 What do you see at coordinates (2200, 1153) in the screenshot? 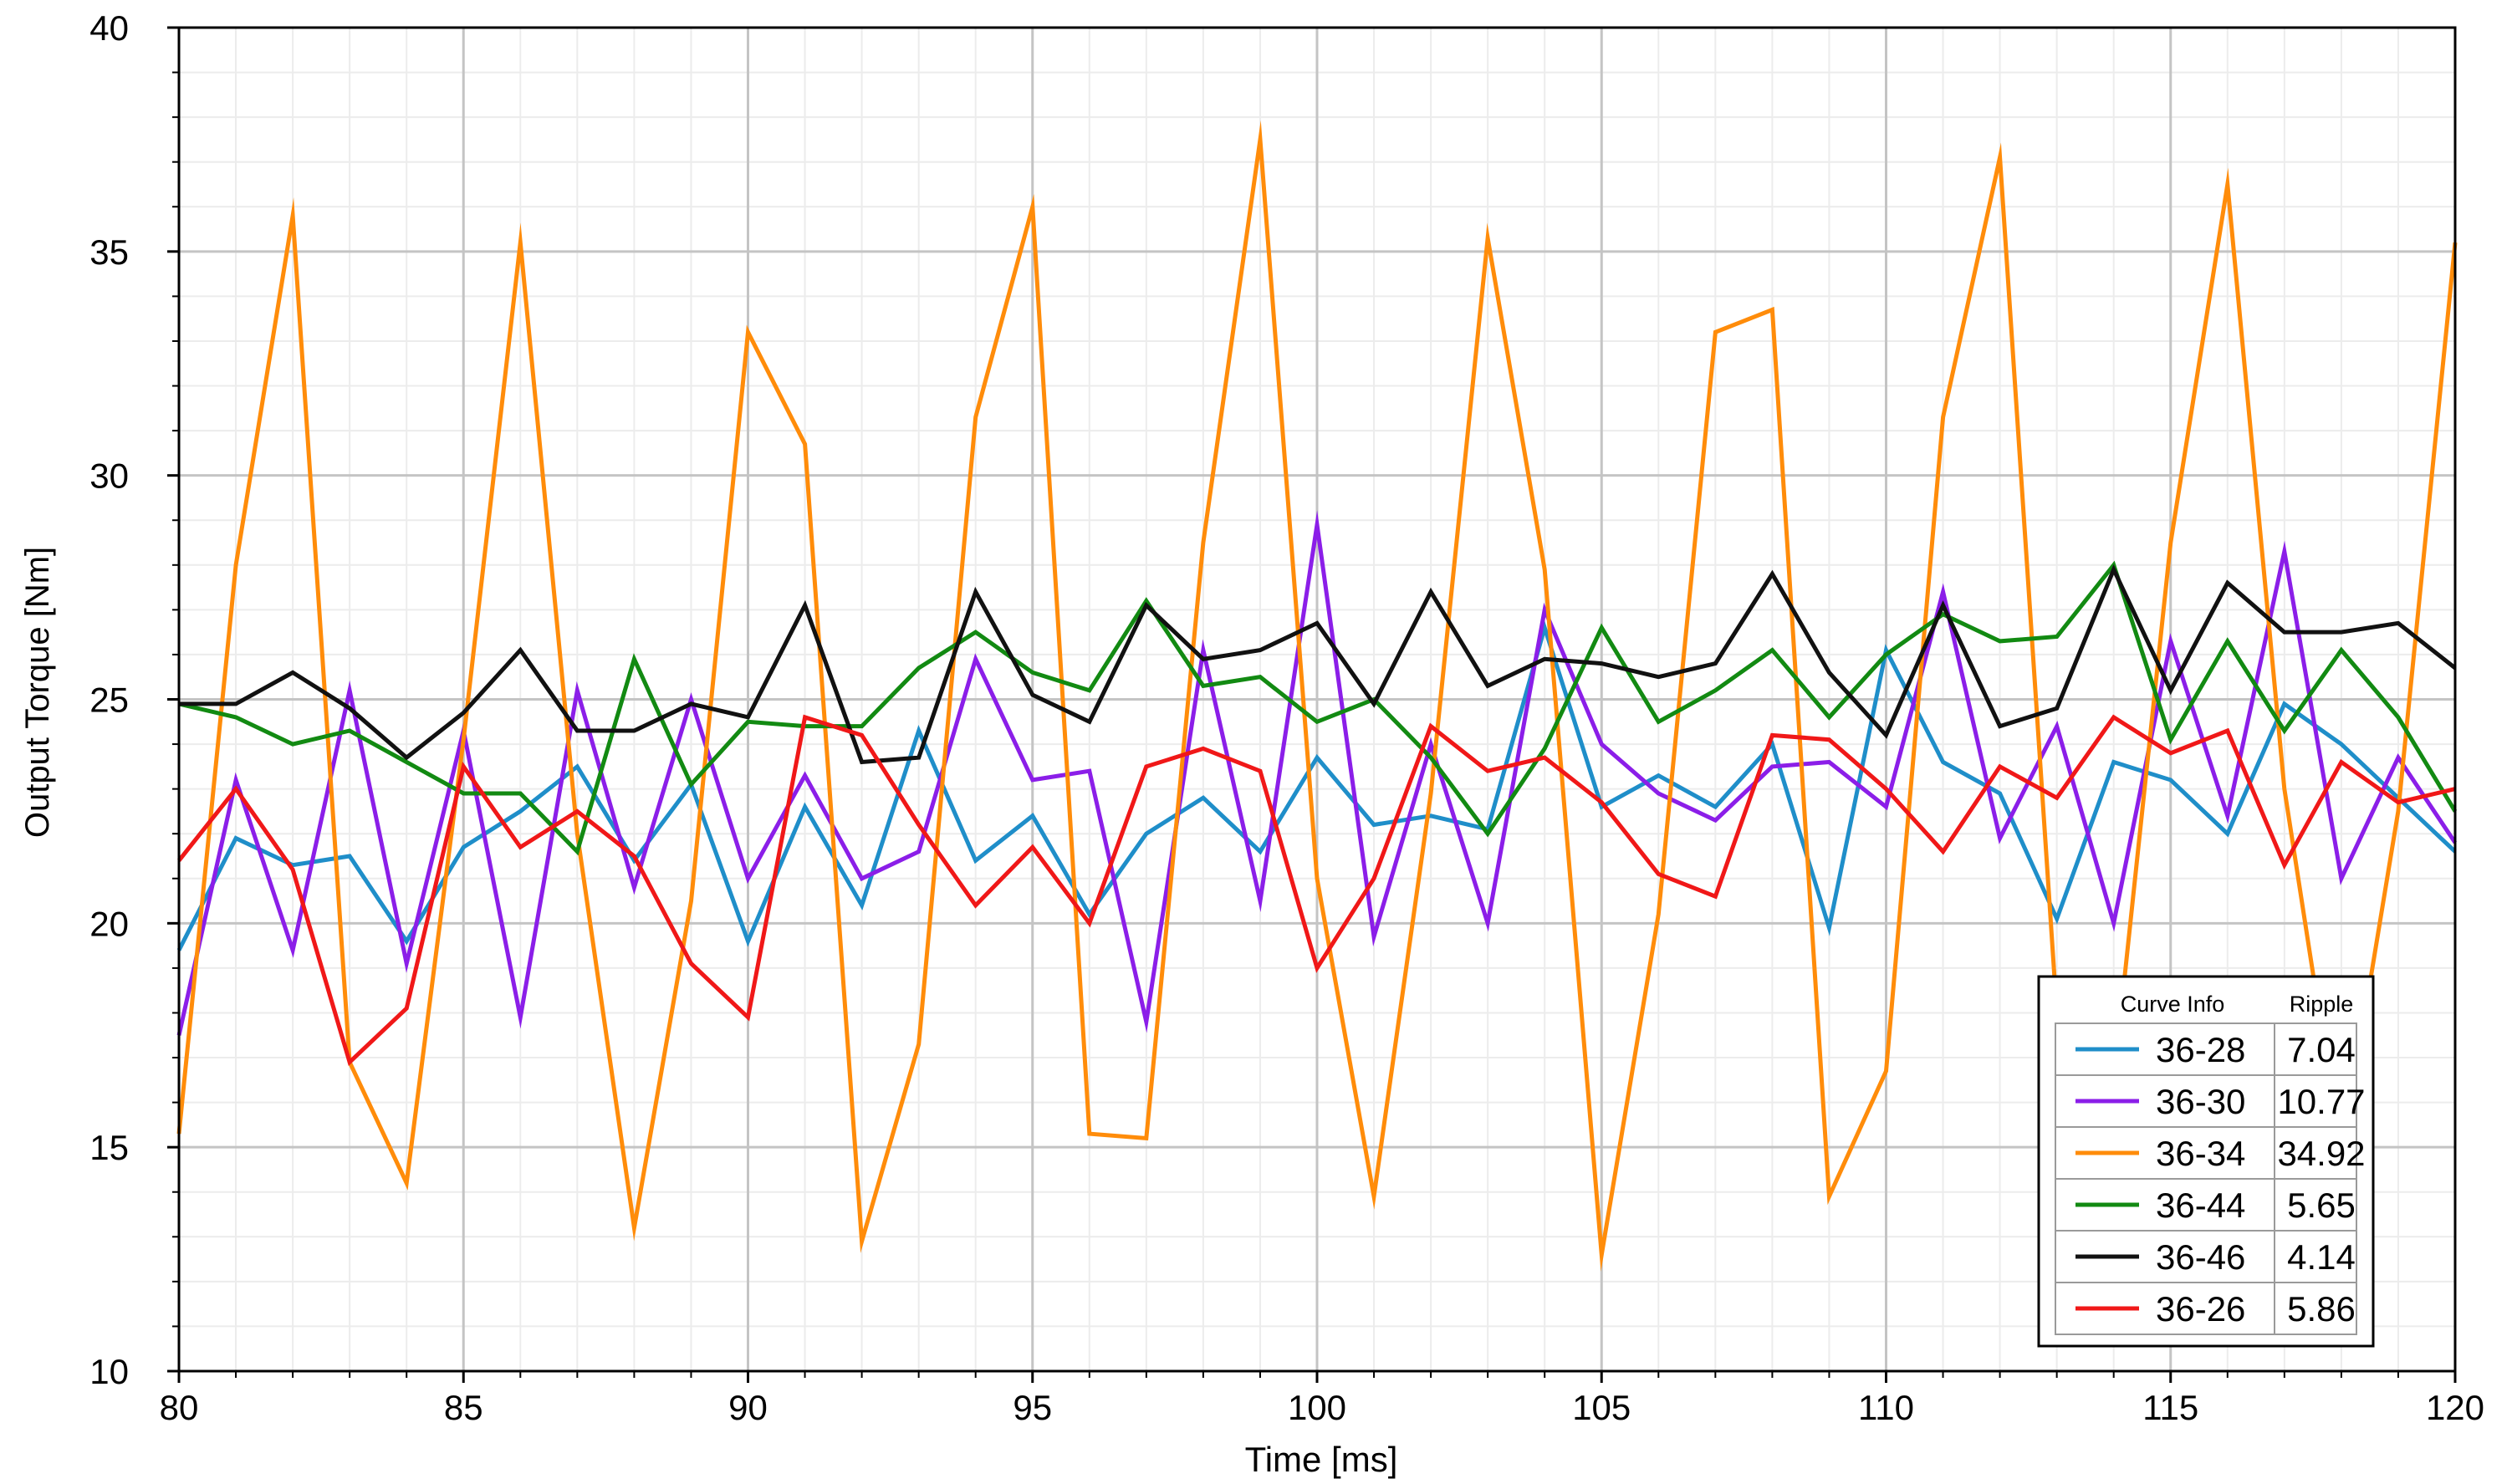
I see `legend-label-36-34: 36-34` at bounding box center [2200, 1153].